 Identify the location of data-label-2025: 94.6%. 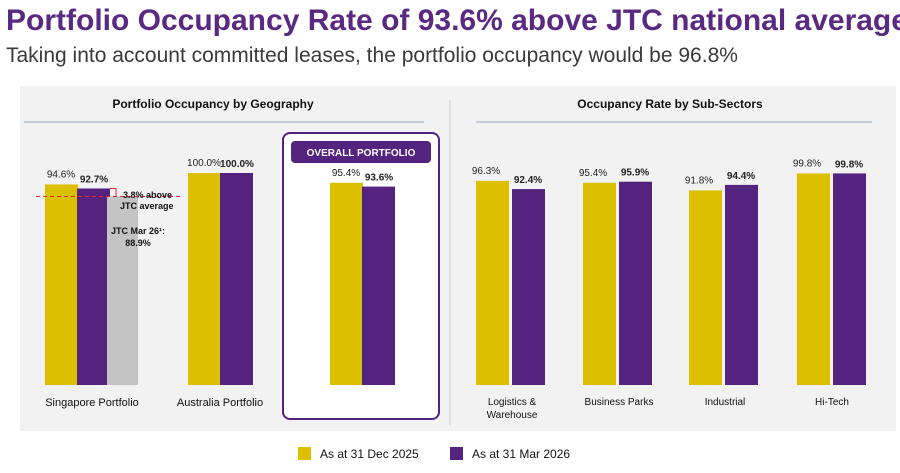
(61, 174).